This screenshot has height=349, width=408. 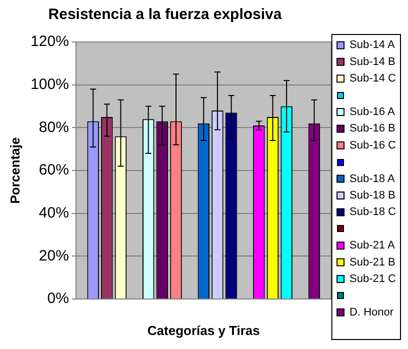 I want to click on legend-label: Sub-14 A, so click(x=373, y=45).